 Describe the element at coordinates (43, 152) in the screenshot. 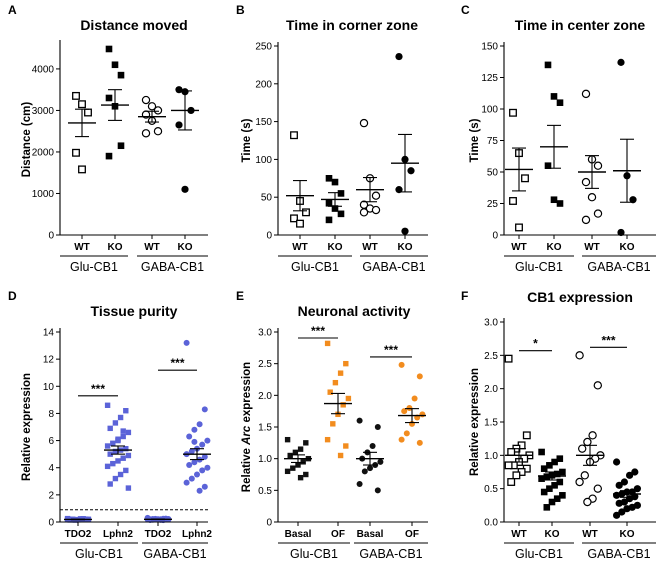

I see `y-tick-label: 2000` at that location.